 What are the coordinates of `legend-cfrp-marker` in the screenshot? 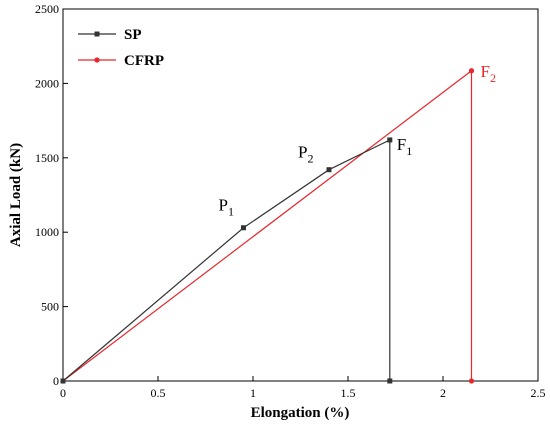 It's located at (97, 60).